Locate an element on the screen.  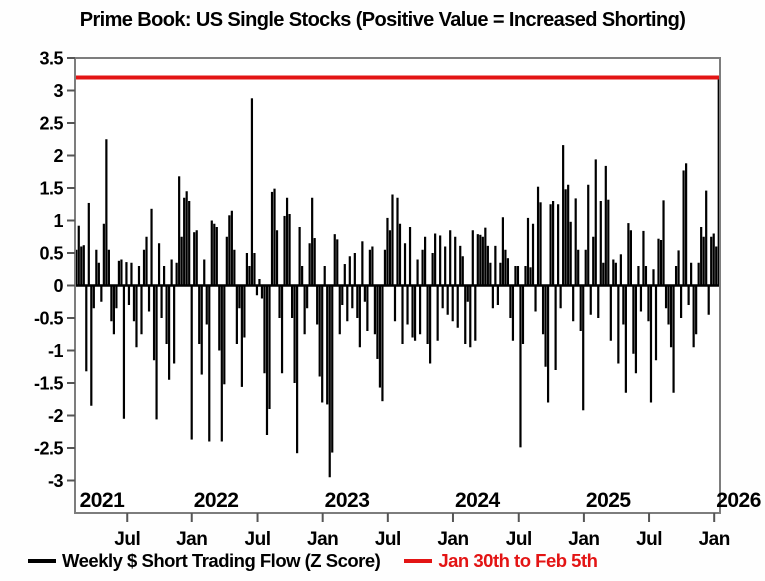
svg-text: -3 is located at coordinates (55, 481).